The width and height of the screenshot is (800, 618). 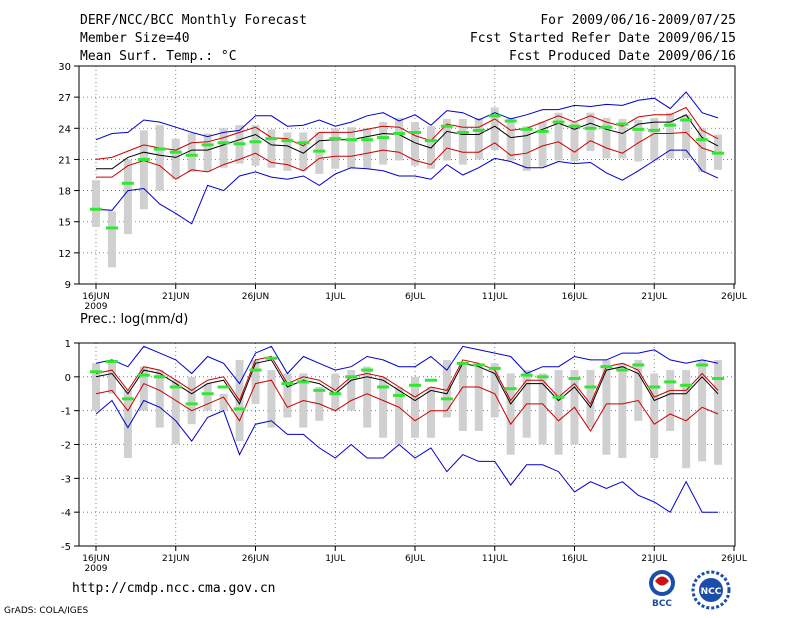 I want to click on y-tick-label: 21, so click(x=64, y=160).